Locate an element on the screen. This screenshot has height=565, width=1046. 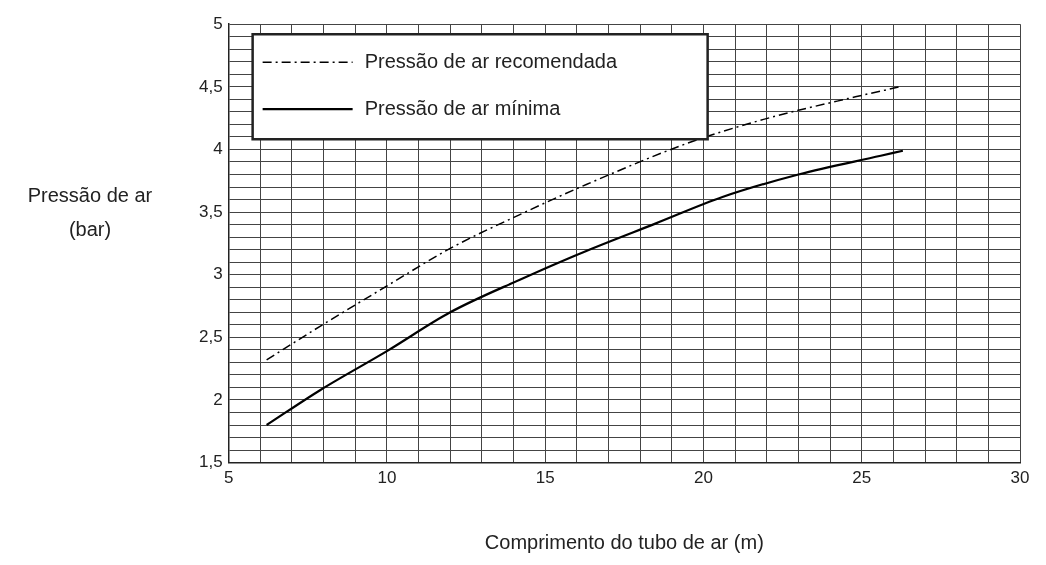
y-tick-label: 4,5 is located at coordinates (210, 86).